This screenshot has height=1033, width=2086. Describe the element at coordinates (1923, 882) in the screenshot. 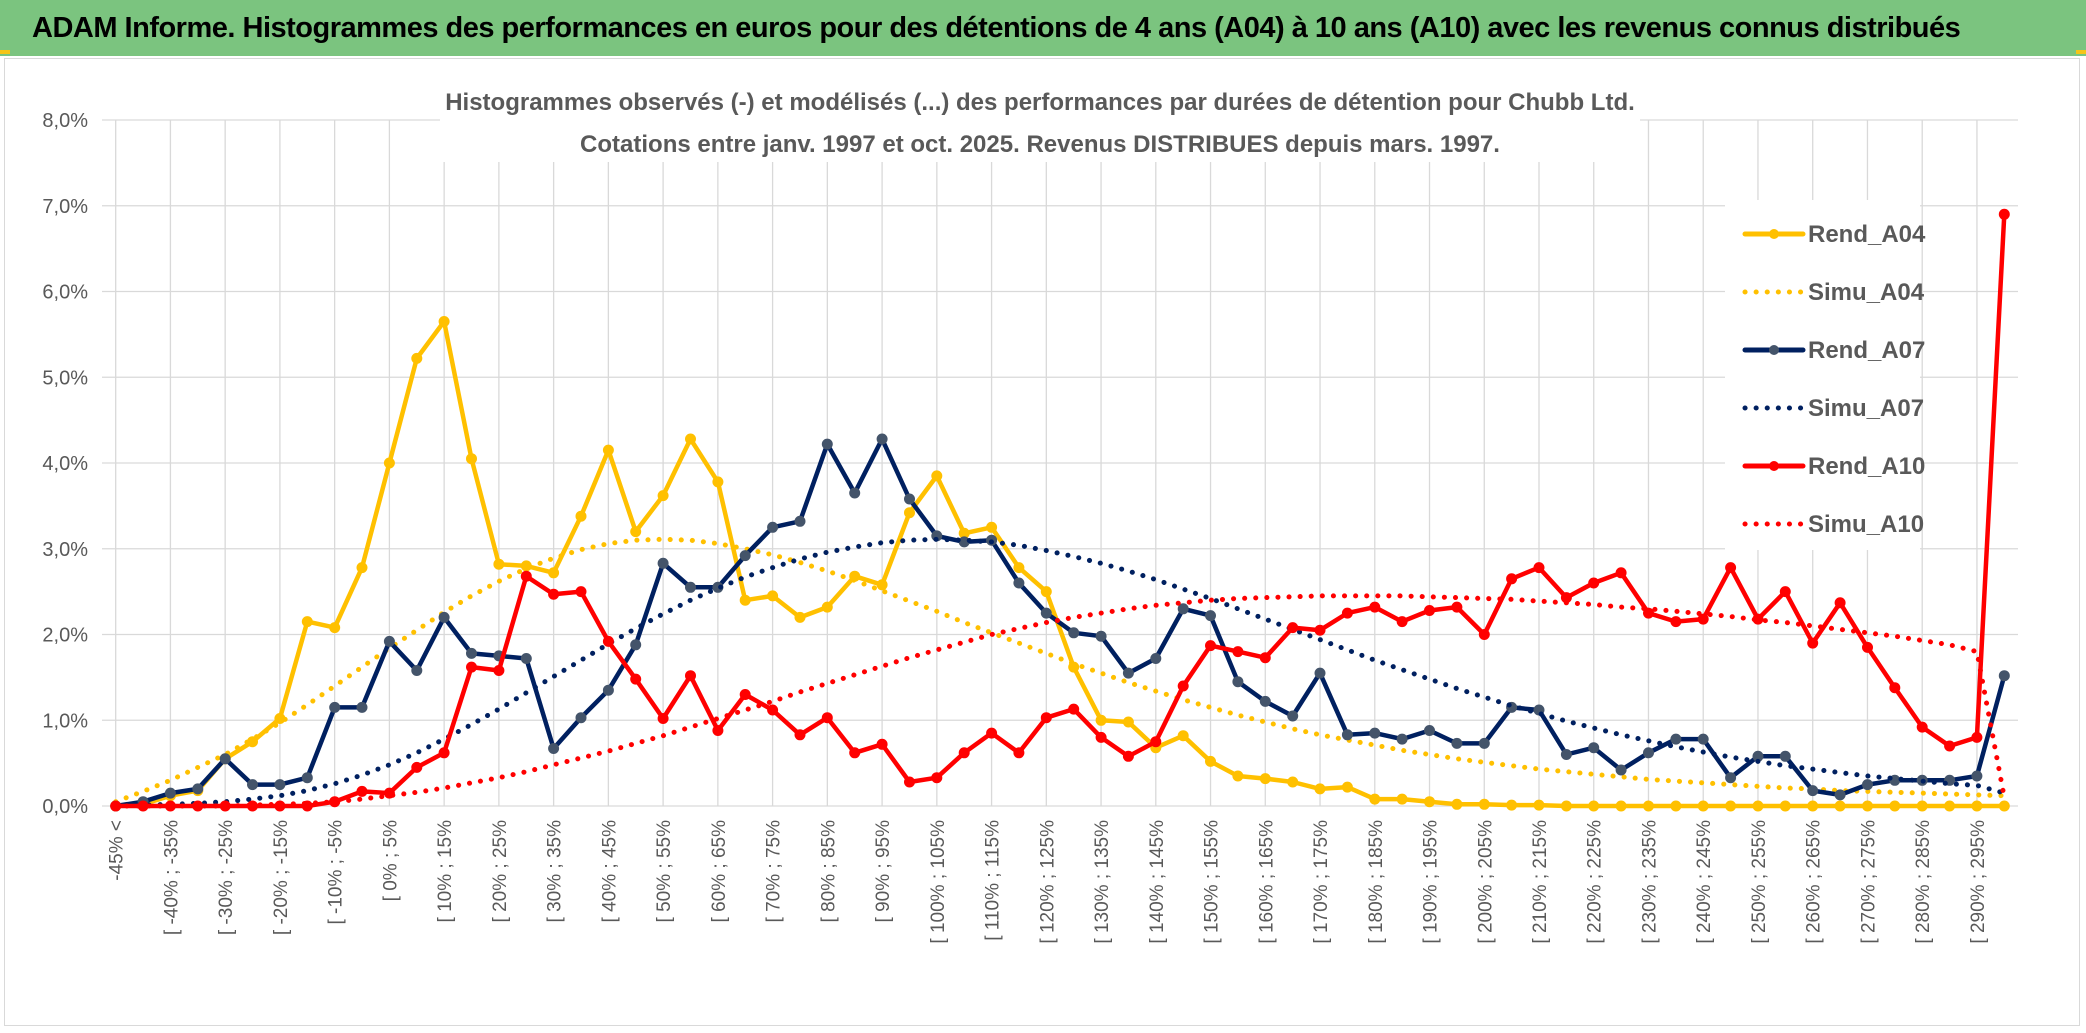

I see `x-tick-label: [ 280% ; 285%` at that location.